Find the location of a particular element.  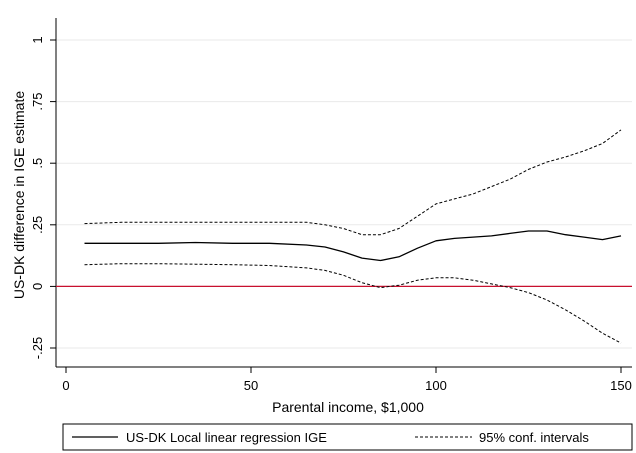

y-tick-label: 1 is located at coordinates (37, 39).